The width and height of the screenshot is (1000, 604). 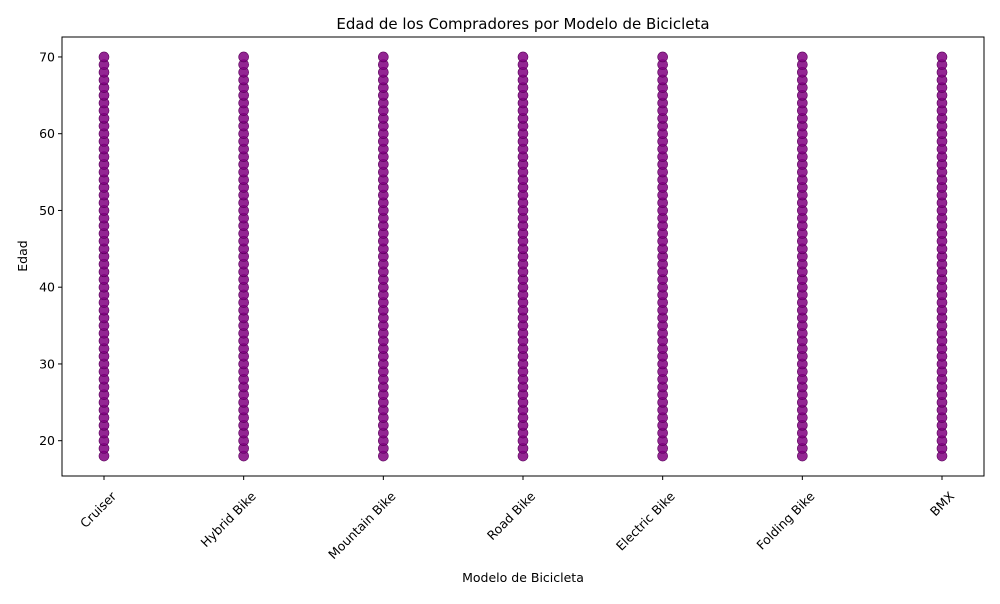 I want to click on x-tick-label: Electric Bike, so click(x=645, y=520).